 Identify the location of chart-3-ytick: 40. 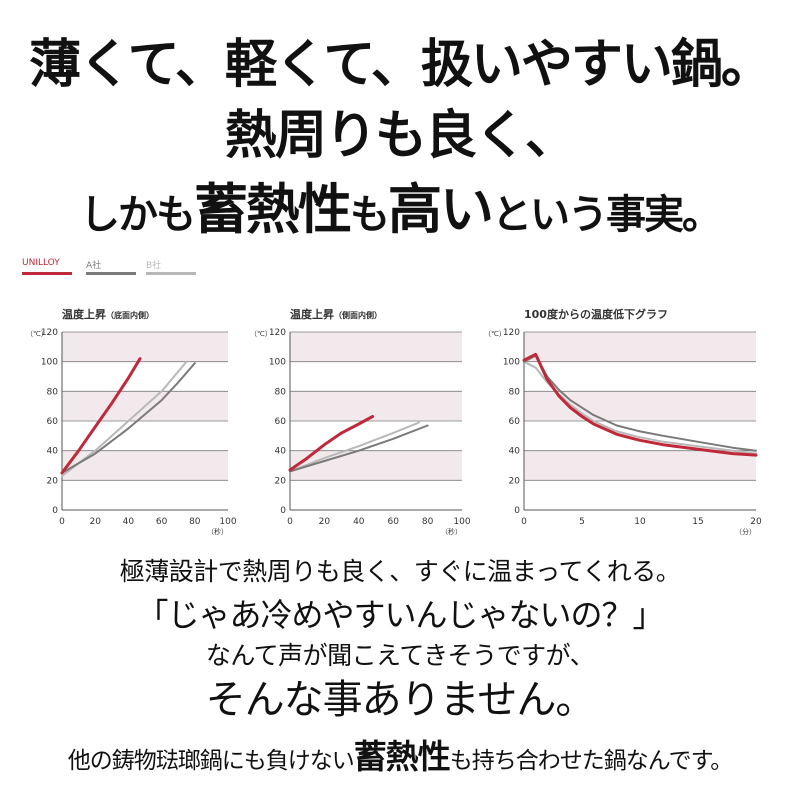
(515, 452).